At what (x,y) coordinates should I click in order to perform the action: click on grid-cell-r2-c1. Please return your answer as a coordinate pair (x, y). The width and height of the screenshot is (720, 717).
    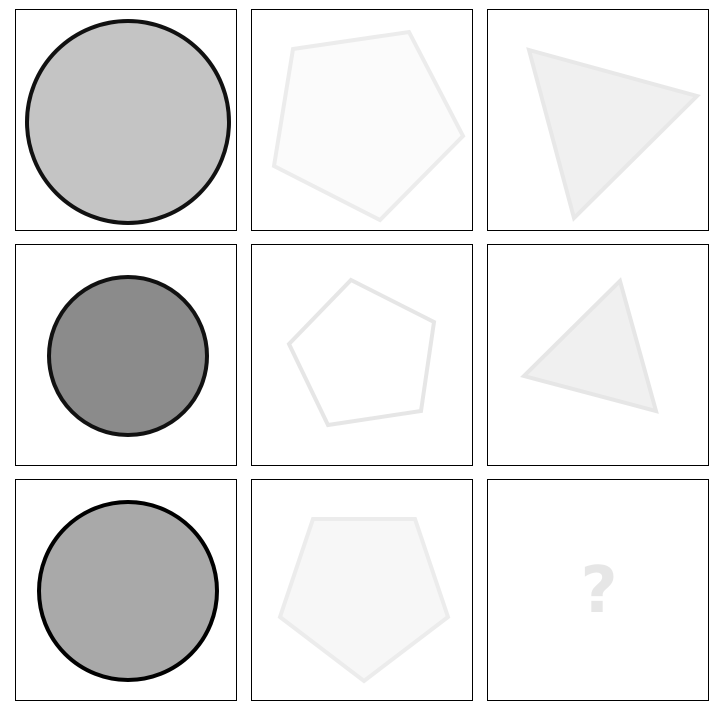
    Looking at the image, I should click on (126, 355).